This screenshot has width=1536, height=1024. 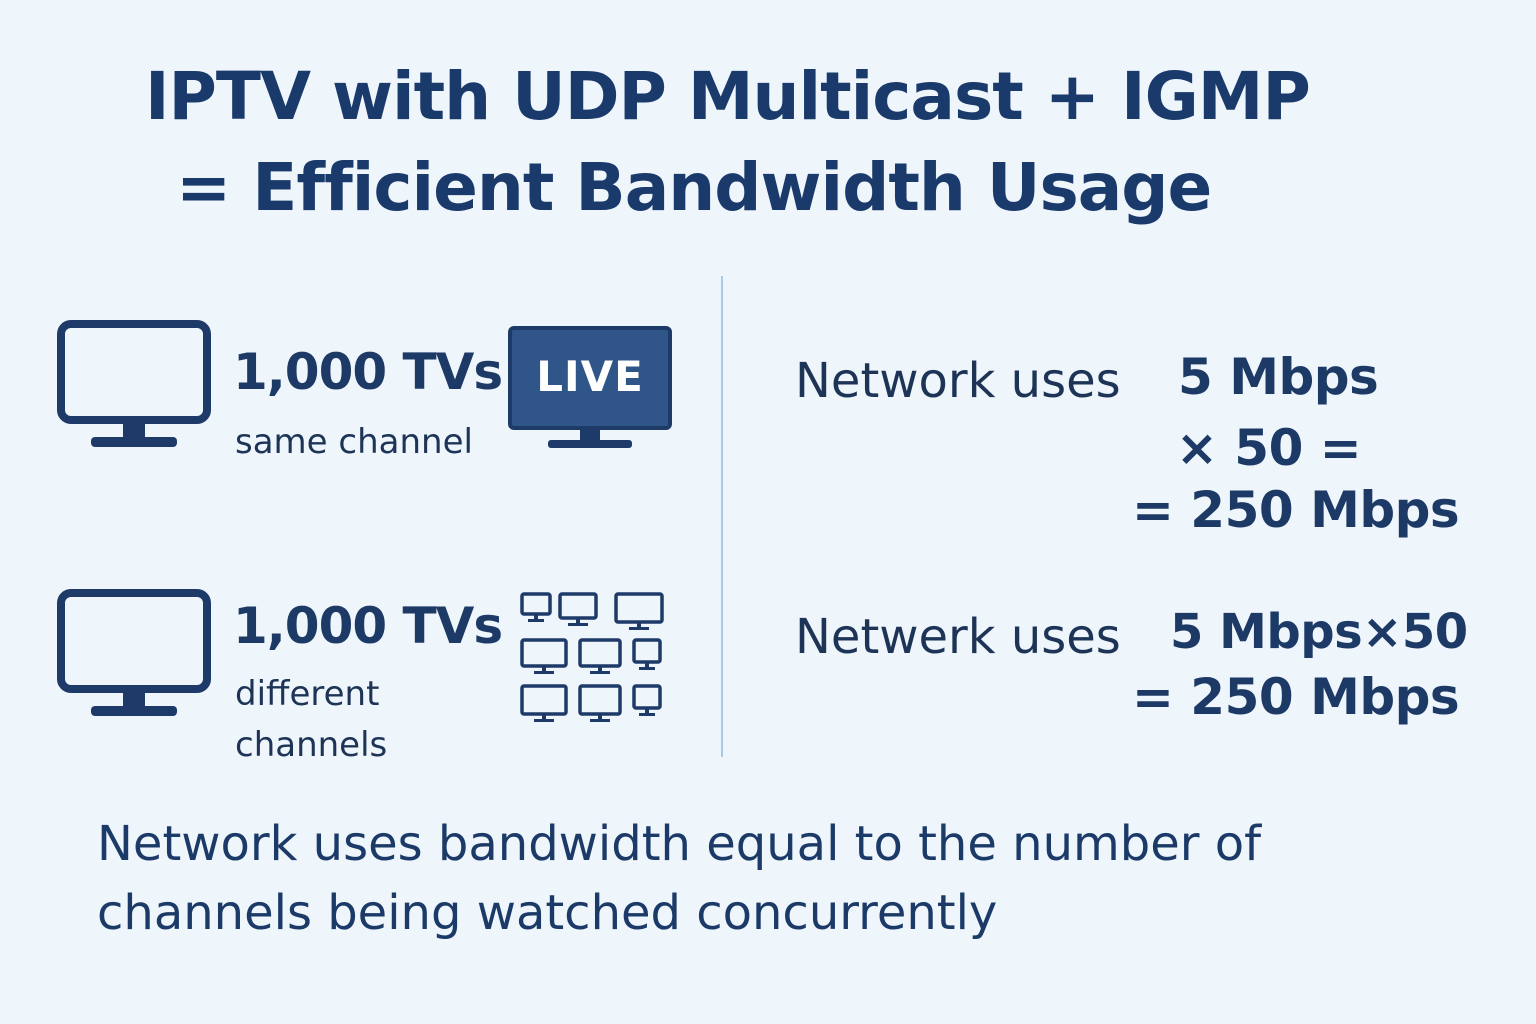 What do you see at coordinates (1319, 632) in the screenshot?
I see `calc-2-line-1: 5 Mbps×50` at bounding box center [1319, 632].